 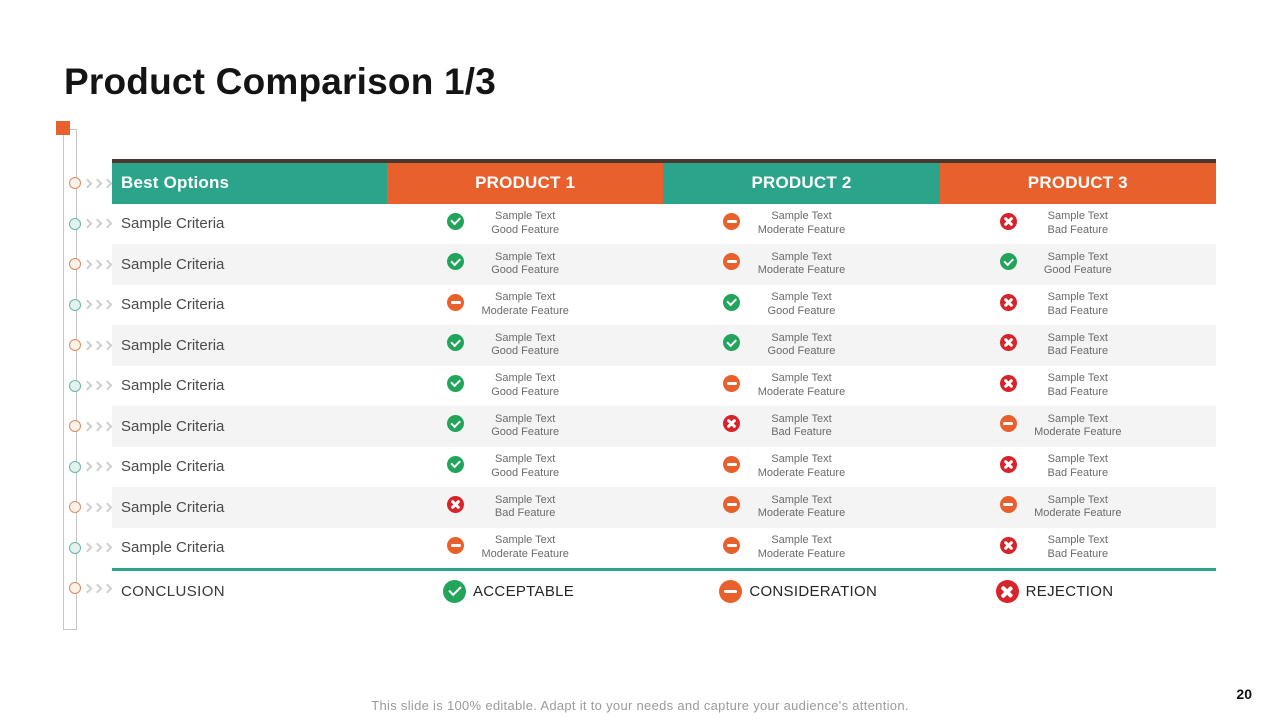 I want to click on conclusion-verdict: REJECTION, so click(x=1069, y=591).